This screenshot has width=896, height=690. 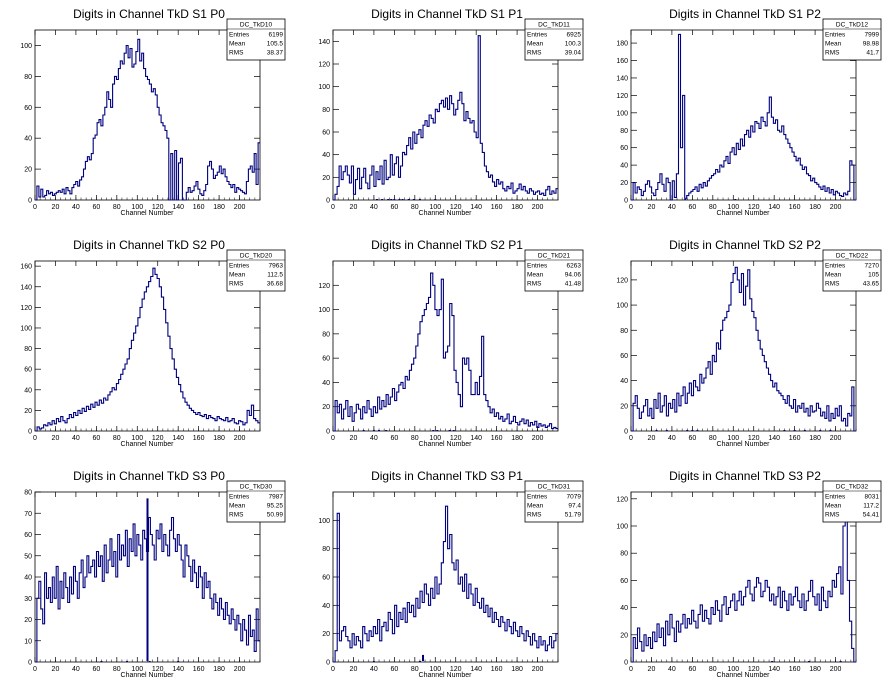 I want to click on stats-value: 38.37, so click(x=275, y=53).